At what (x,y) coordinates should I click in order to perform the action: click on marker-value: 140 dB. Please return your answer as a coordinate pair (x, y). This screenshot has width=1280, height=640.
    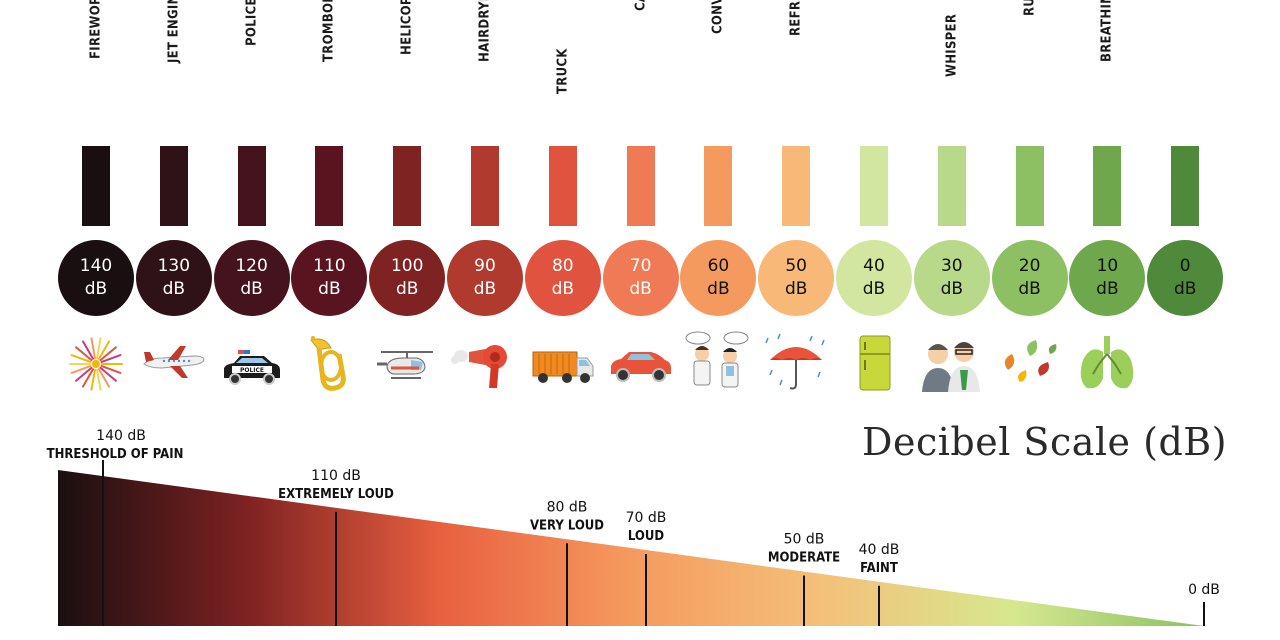
    Looking at the image, I should click on (121, 436).